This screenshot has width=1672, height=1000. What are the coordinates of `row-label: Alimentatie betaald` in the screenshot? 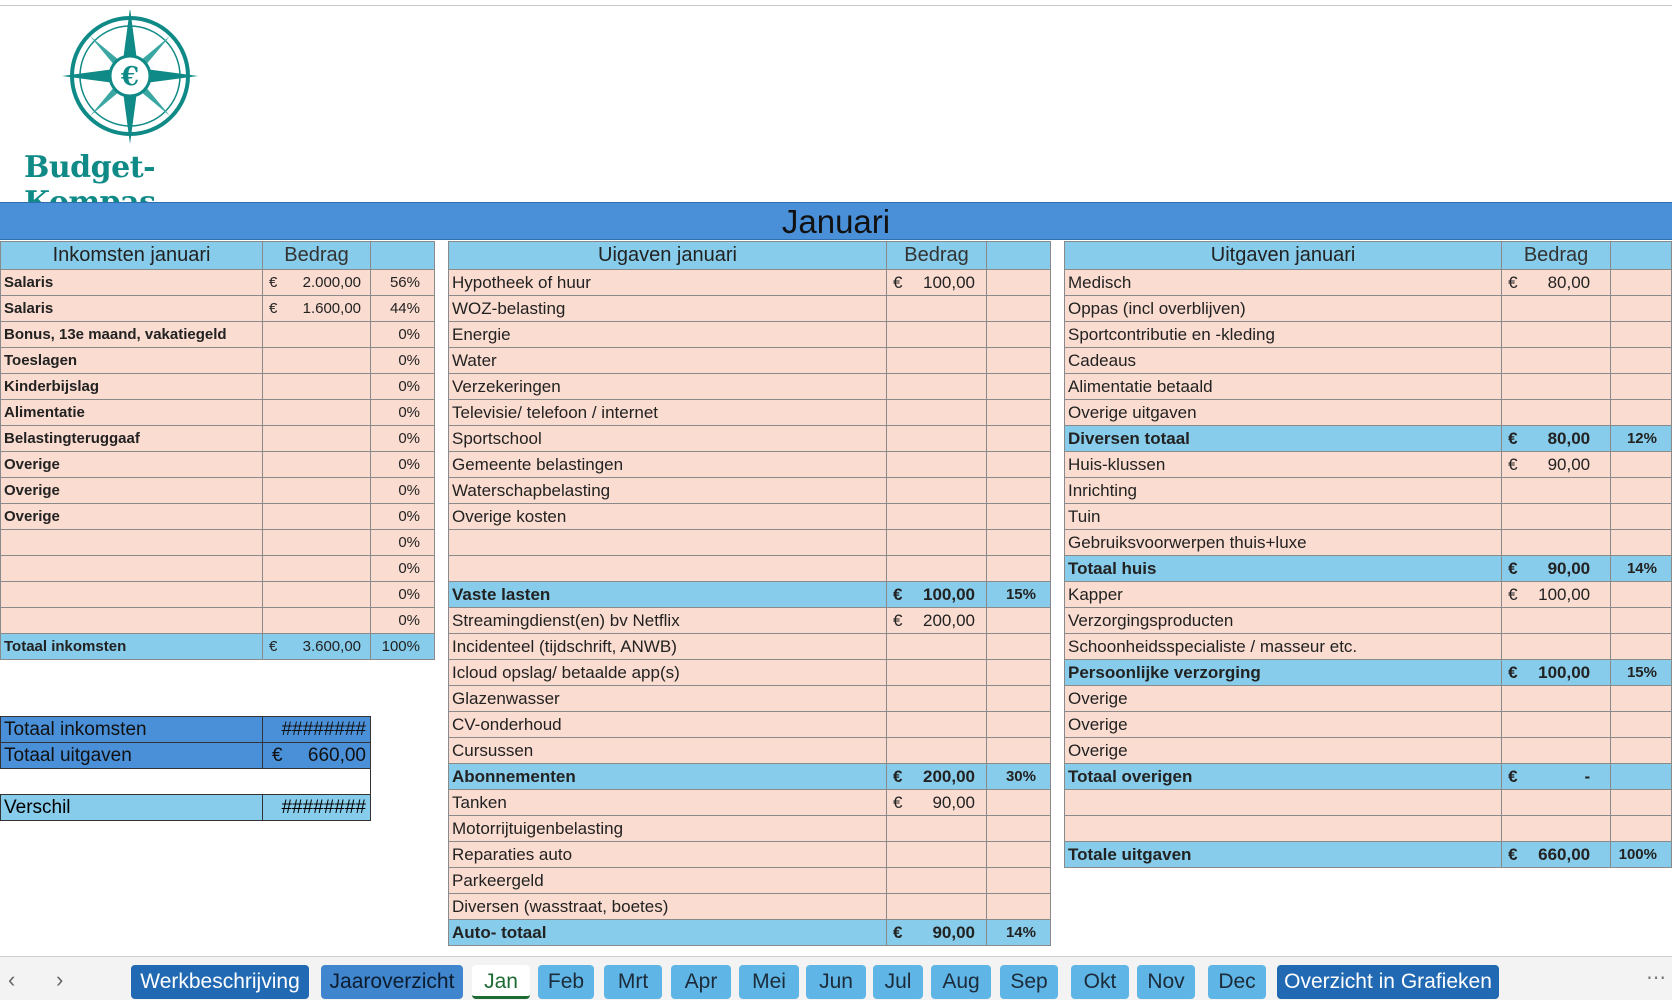 It's located at (1283, 386).